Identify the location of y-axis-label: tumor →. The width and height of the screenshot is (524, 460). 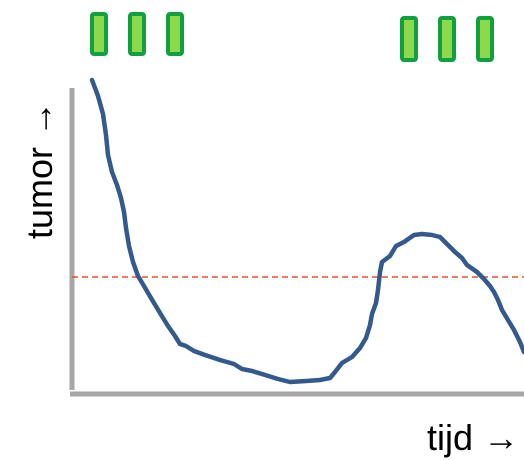
(39, 170).